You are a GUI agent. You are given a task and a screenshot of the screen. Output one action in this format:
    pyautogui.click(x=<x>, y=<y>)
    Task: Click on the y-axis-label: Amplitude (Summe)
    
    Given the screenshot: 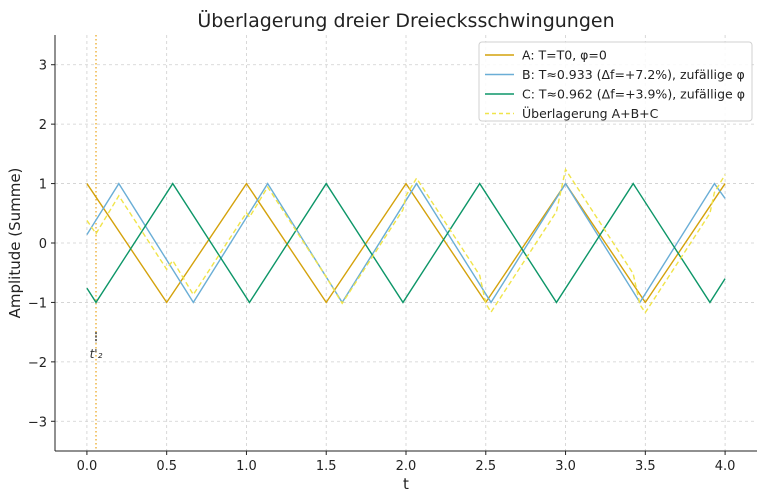 What is the action you would take?
    pyautogui.click(x=15, y=243)
    